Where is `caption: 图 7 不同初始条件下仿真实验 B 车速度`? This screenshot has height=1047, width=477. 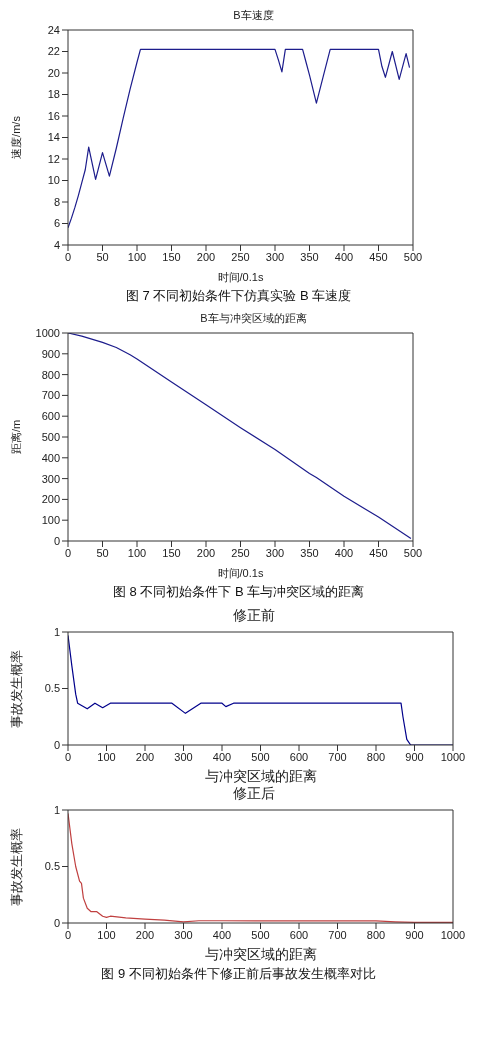 caption: 图 7 不同初始条件下仿真实验 B 车速度 is located at coordinates (238, 296).